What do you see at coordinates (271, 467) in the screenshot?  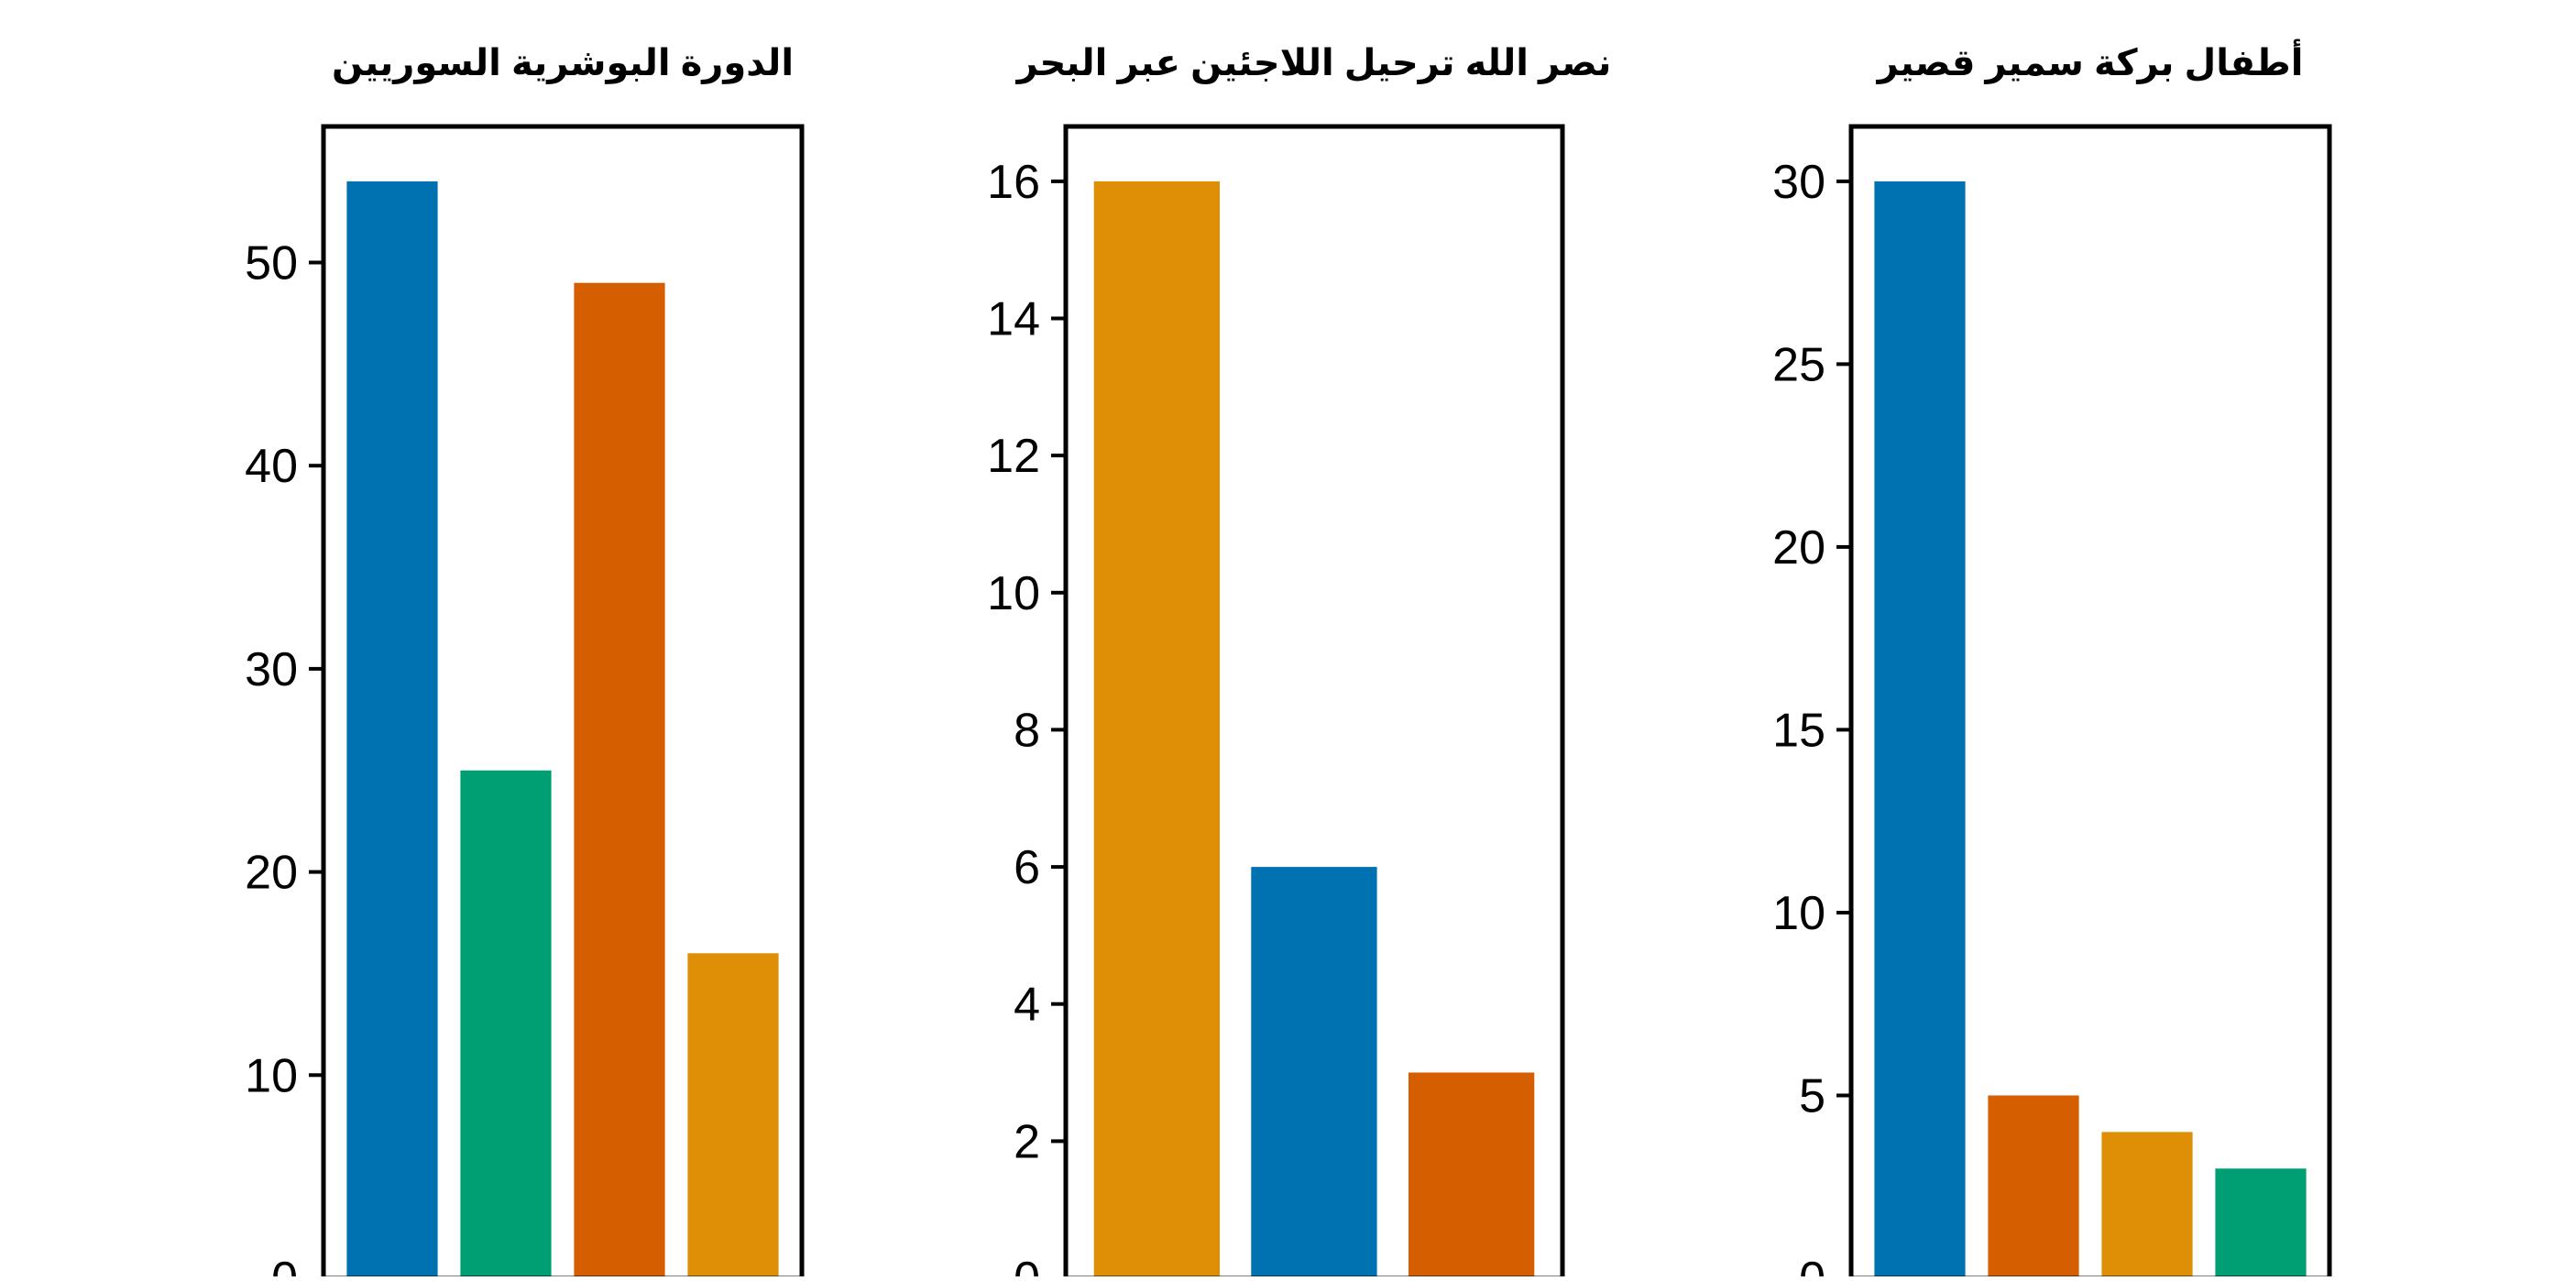 I see `ytick-label-panel1-4: 40` at bounding box center [271, 467].